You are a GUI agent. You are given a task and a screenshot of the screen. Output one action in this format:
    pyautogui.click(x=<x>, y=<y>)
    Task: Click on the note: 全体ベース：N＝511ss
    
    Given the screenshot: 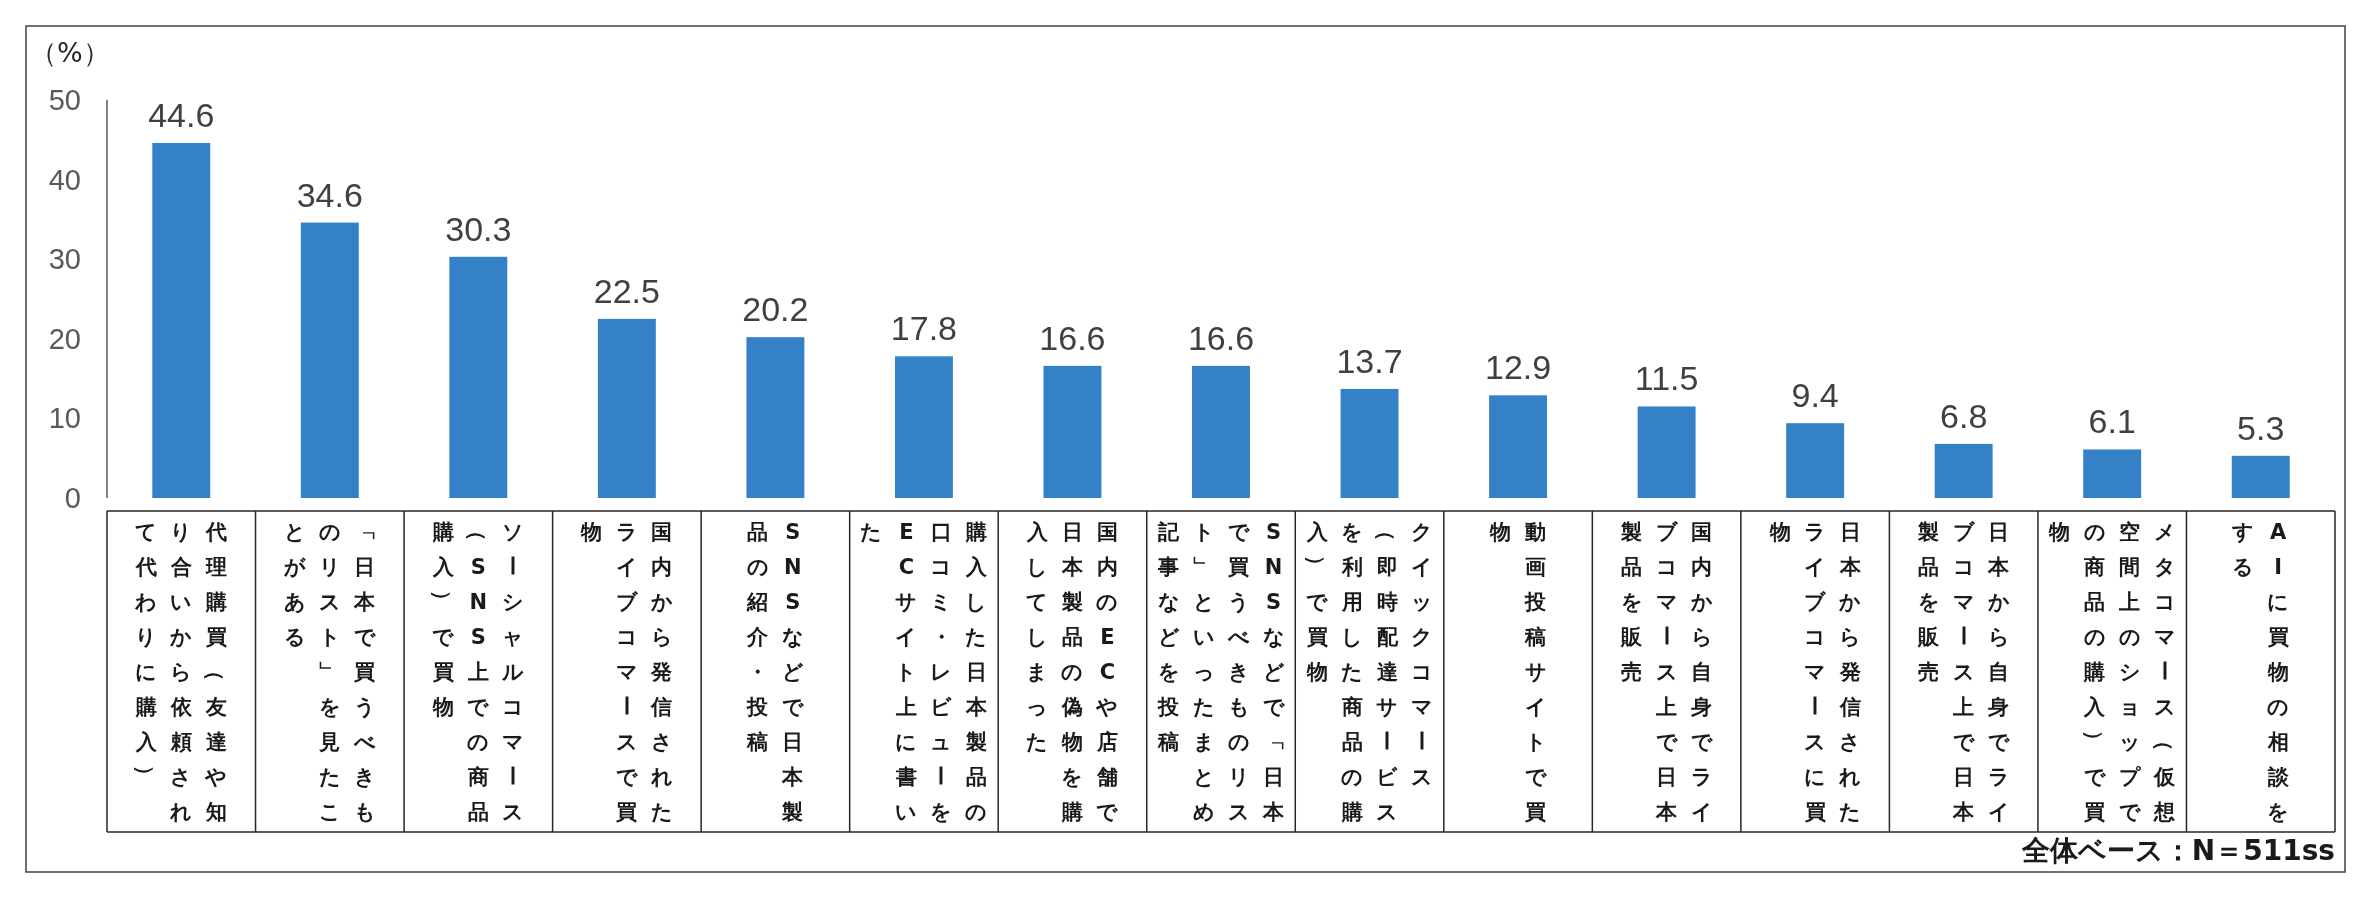 What is the action you would take?
    pyautogui.click(x=2178, y=850)
    